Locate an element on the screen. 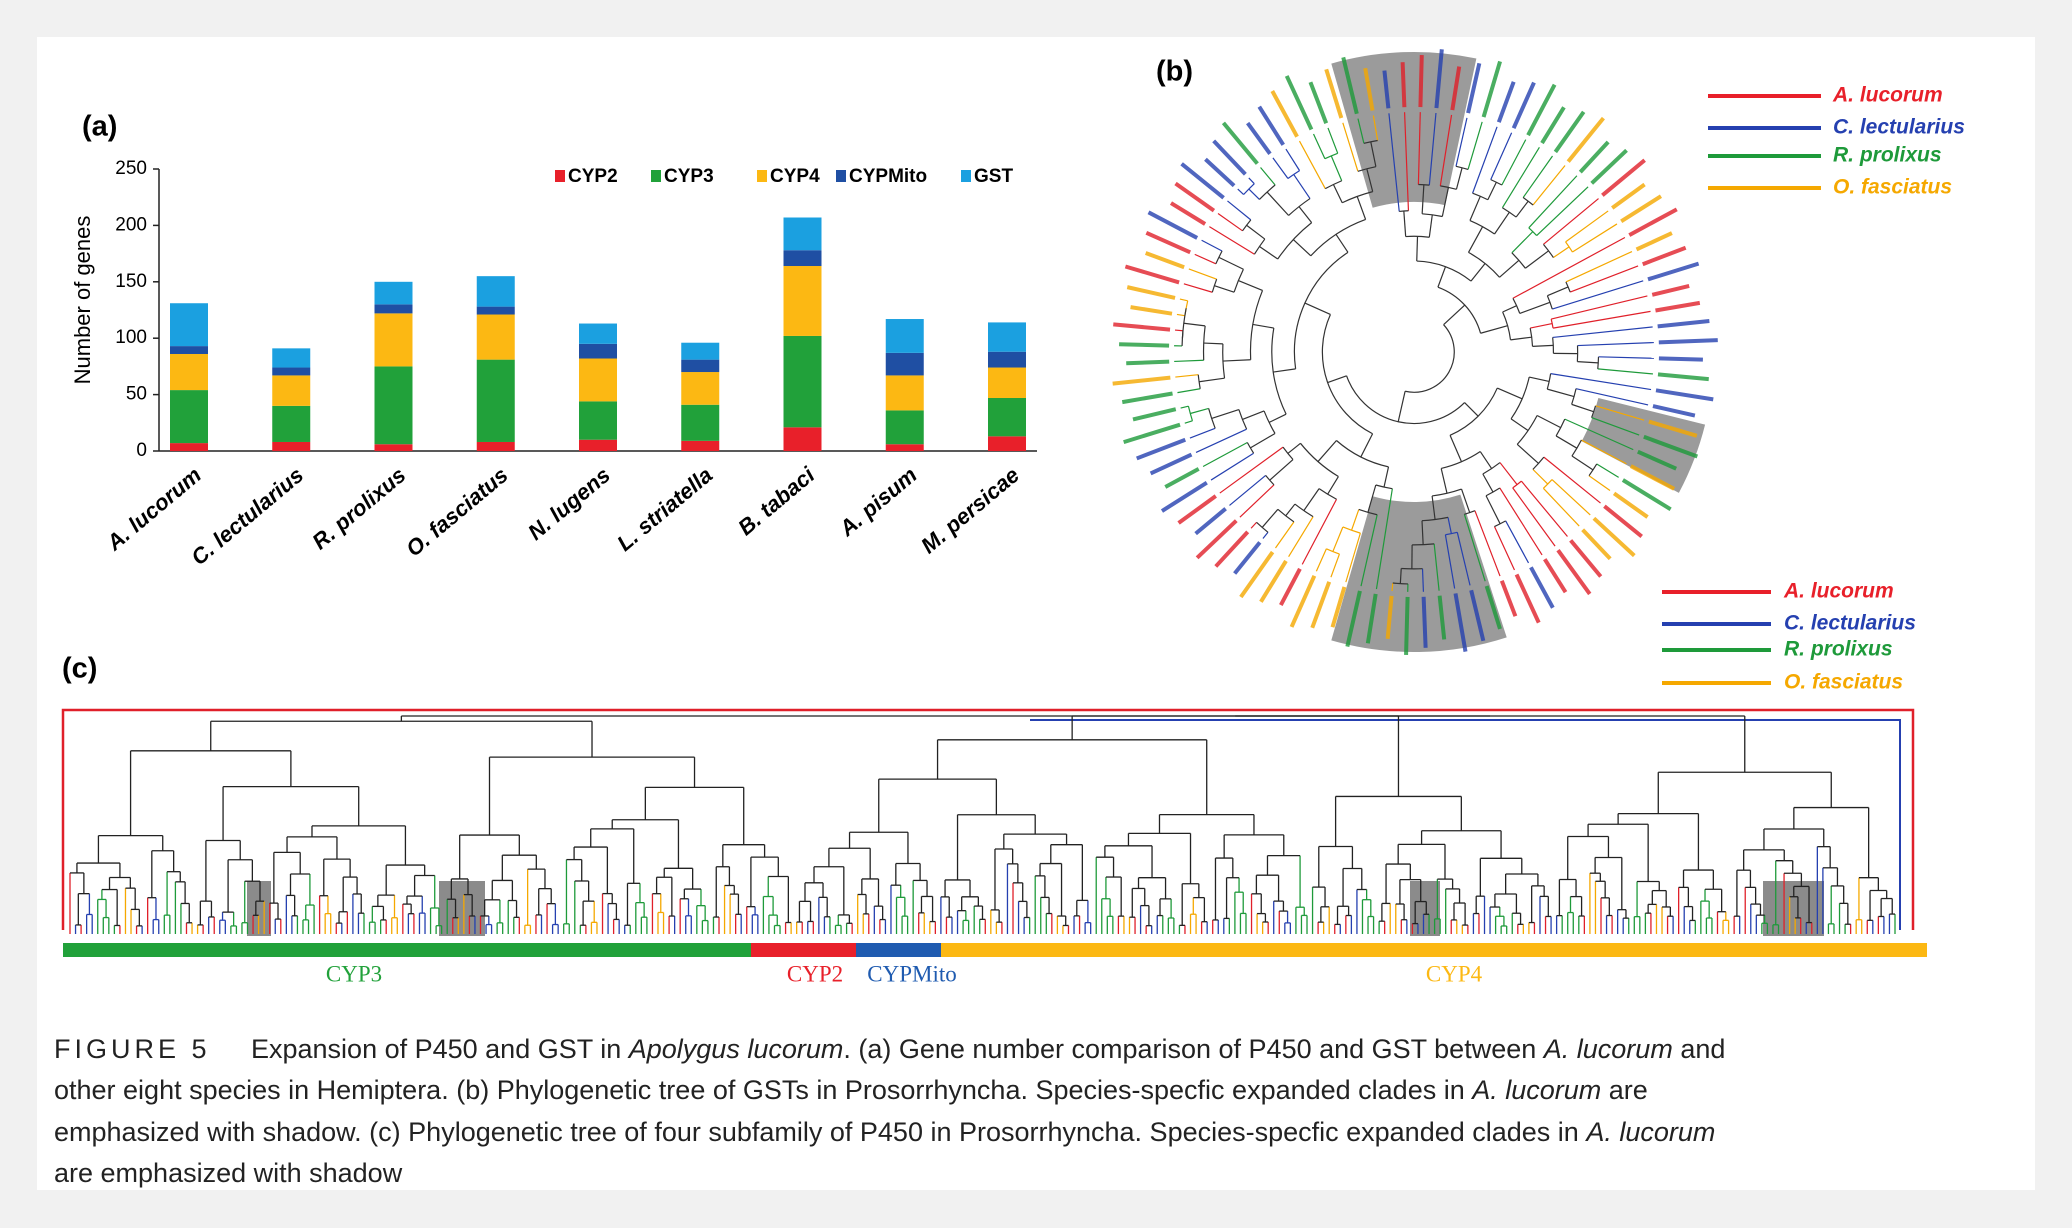  legend-label: C. lectularius is located at coordinates (1850, 623).